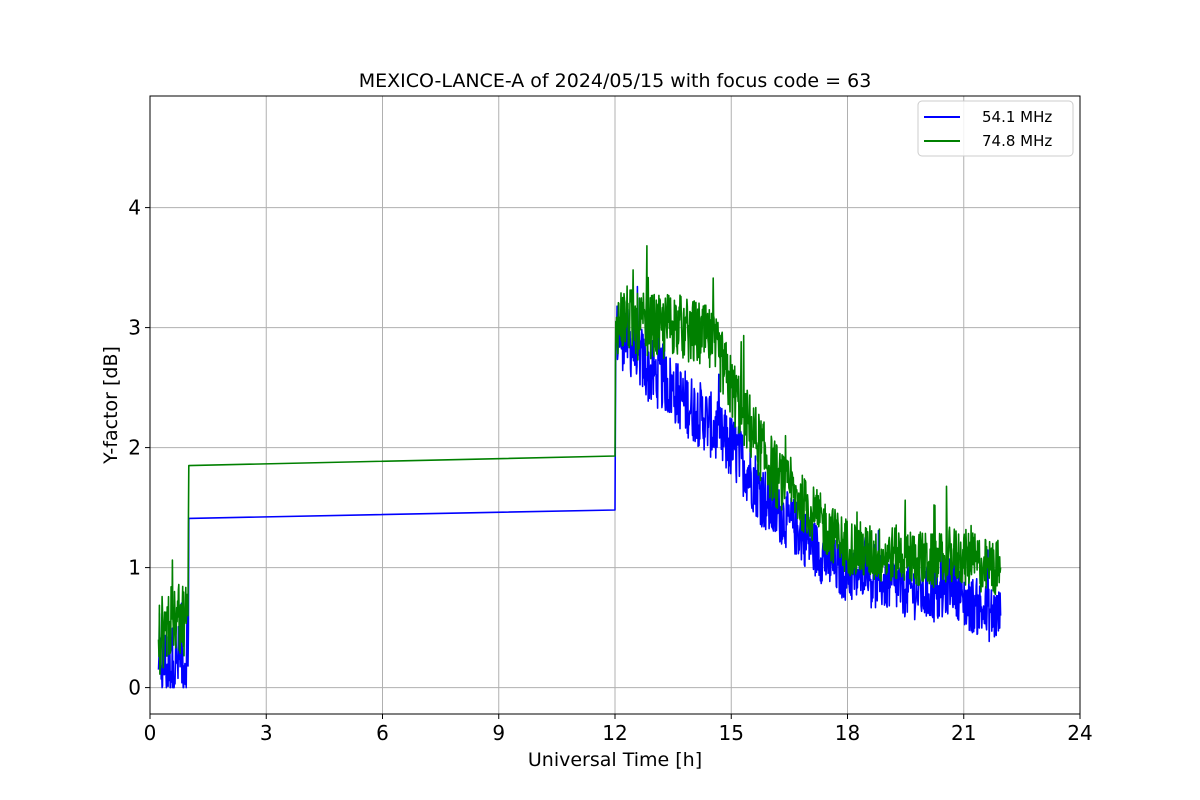 Image resolution: width=1200 pixels, height=800 pixels. What do you see at coordinates (1017, 141) in the screenshot?
I see `legend-label: 74.8 MHz` at bounding box center [1017, 141].